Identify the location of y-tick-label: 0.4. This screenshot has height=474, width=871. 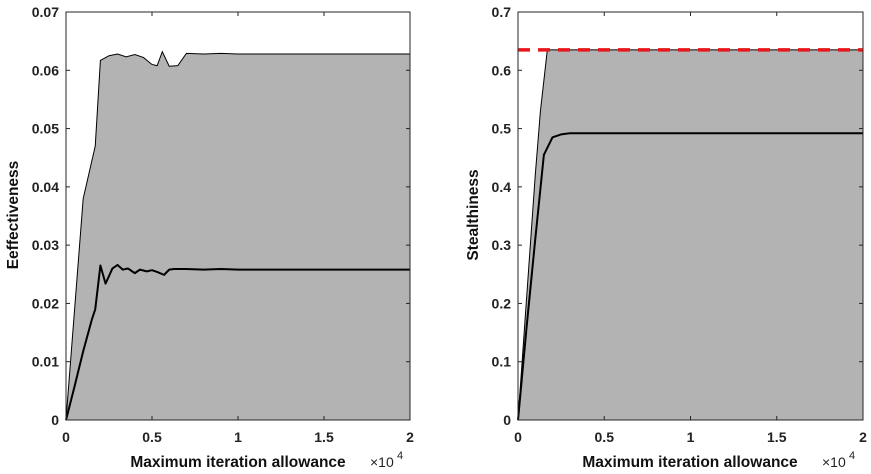
(502, 187).